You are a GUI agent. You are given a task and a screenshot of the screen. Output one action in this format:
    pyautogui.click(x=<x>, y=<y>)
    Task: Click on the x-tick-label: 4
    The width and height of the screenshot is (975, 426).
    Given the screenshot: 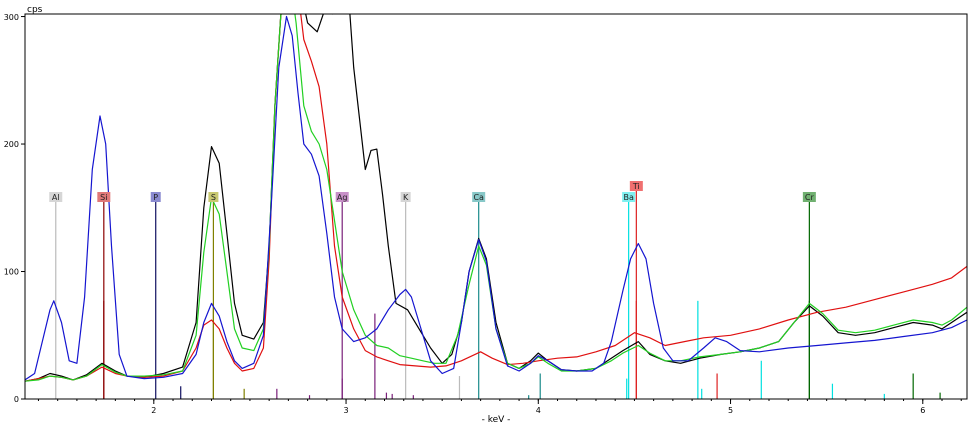 What is the action you would take?
    pyautogui.click(x=538, y=410)
    